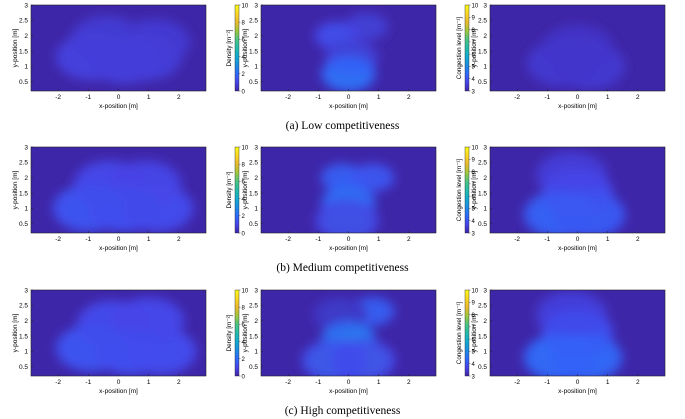 The height and width of the screenshot is (419, 685). What do you see at coordinates (229, 189) in the screenshot?
I see `colorbar-label: Density [m⁻²]` at bounding box center [229, 189].